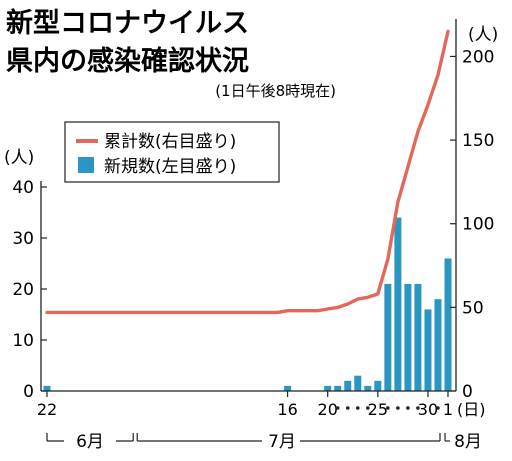 The width and height of the screenshot is (512, 461). What do you see at coordinates (170, 167) in the screenshot?
I see `legend-label-new: 新規数(左目盛り)` at bounding box center [170, 167].